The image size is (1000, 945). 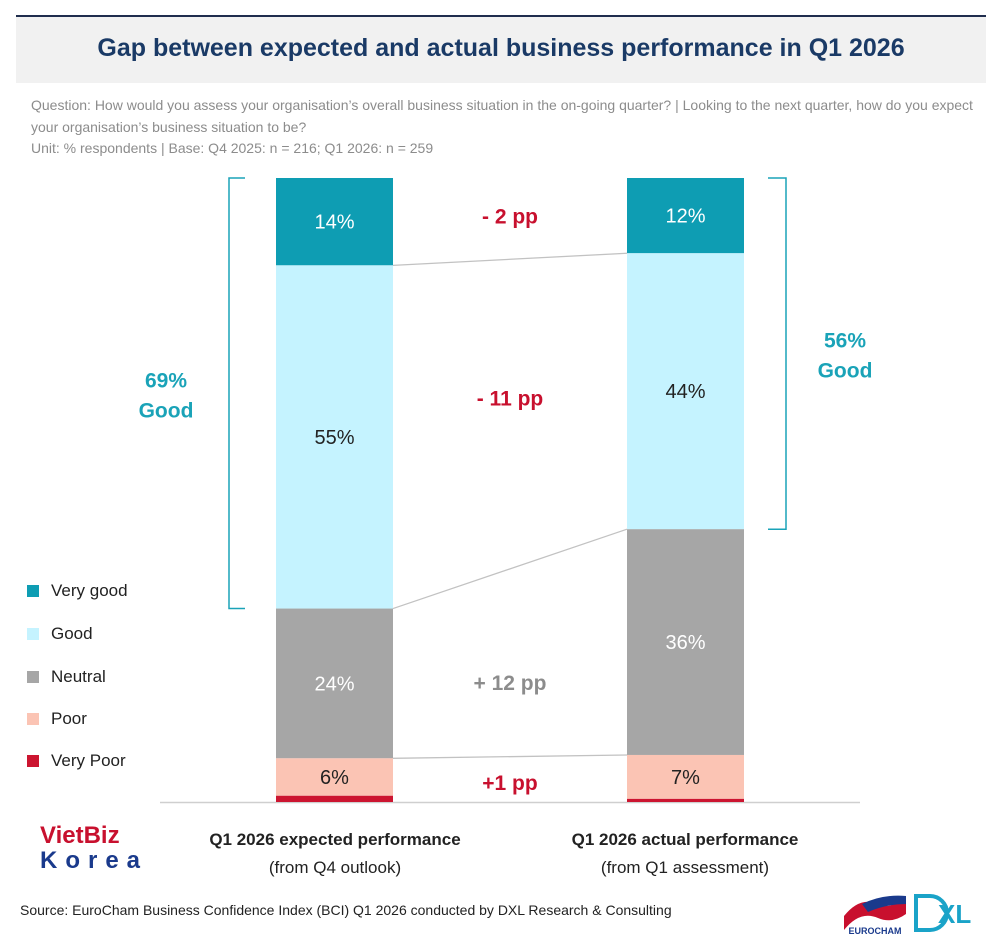 What do you see at coordinates (501, 16) in the screenshot?
I see `top-rule` at bounding box center [501, 16].